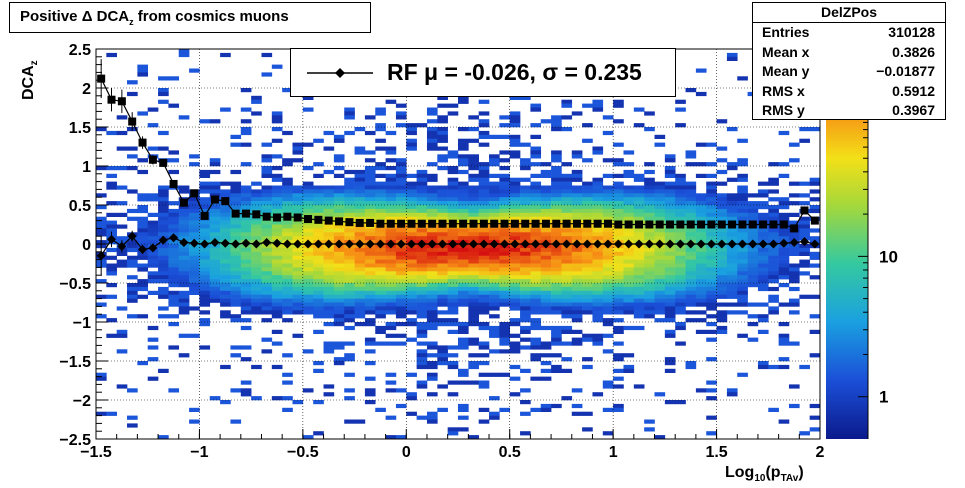 This screenshot has height=488, width=965. Describe the element at coordinates (514, 72) in the screenshot. I see `legend-label: RF μ = -0.026, σ = 0.235` at that location.